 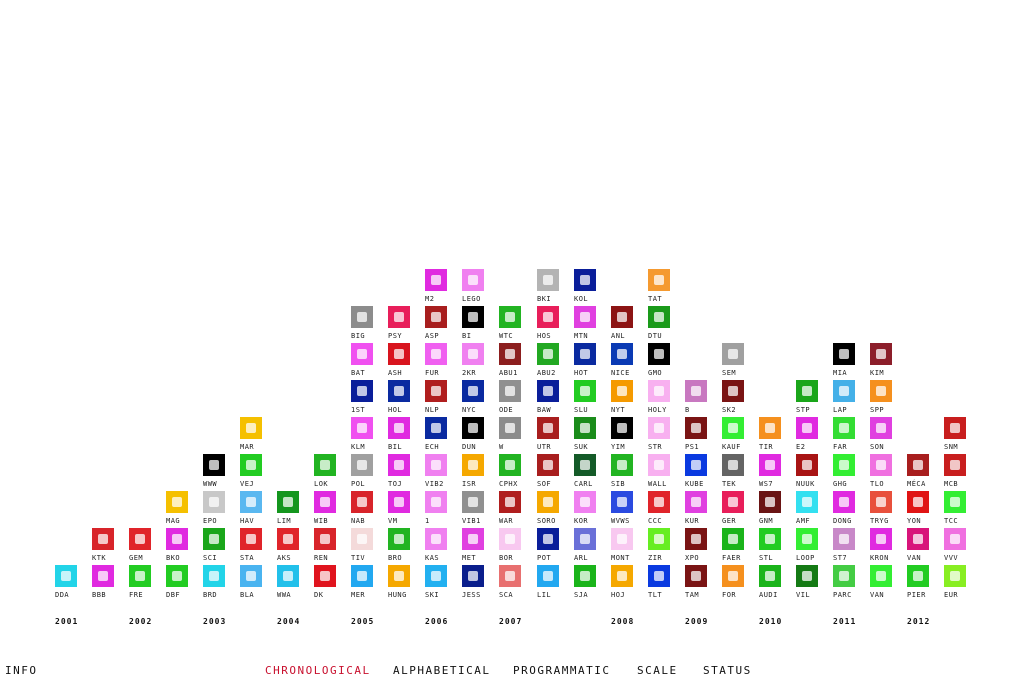 What do you see at coordinates (469, 373) in the screenshot?
I see `project-label: 2KR` at bounding box center [469, 373].